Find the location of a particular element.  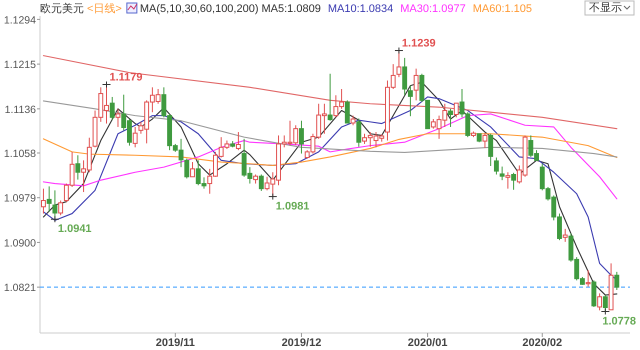

chart-title: 欧元美元 is located at coordinates (62, 8).